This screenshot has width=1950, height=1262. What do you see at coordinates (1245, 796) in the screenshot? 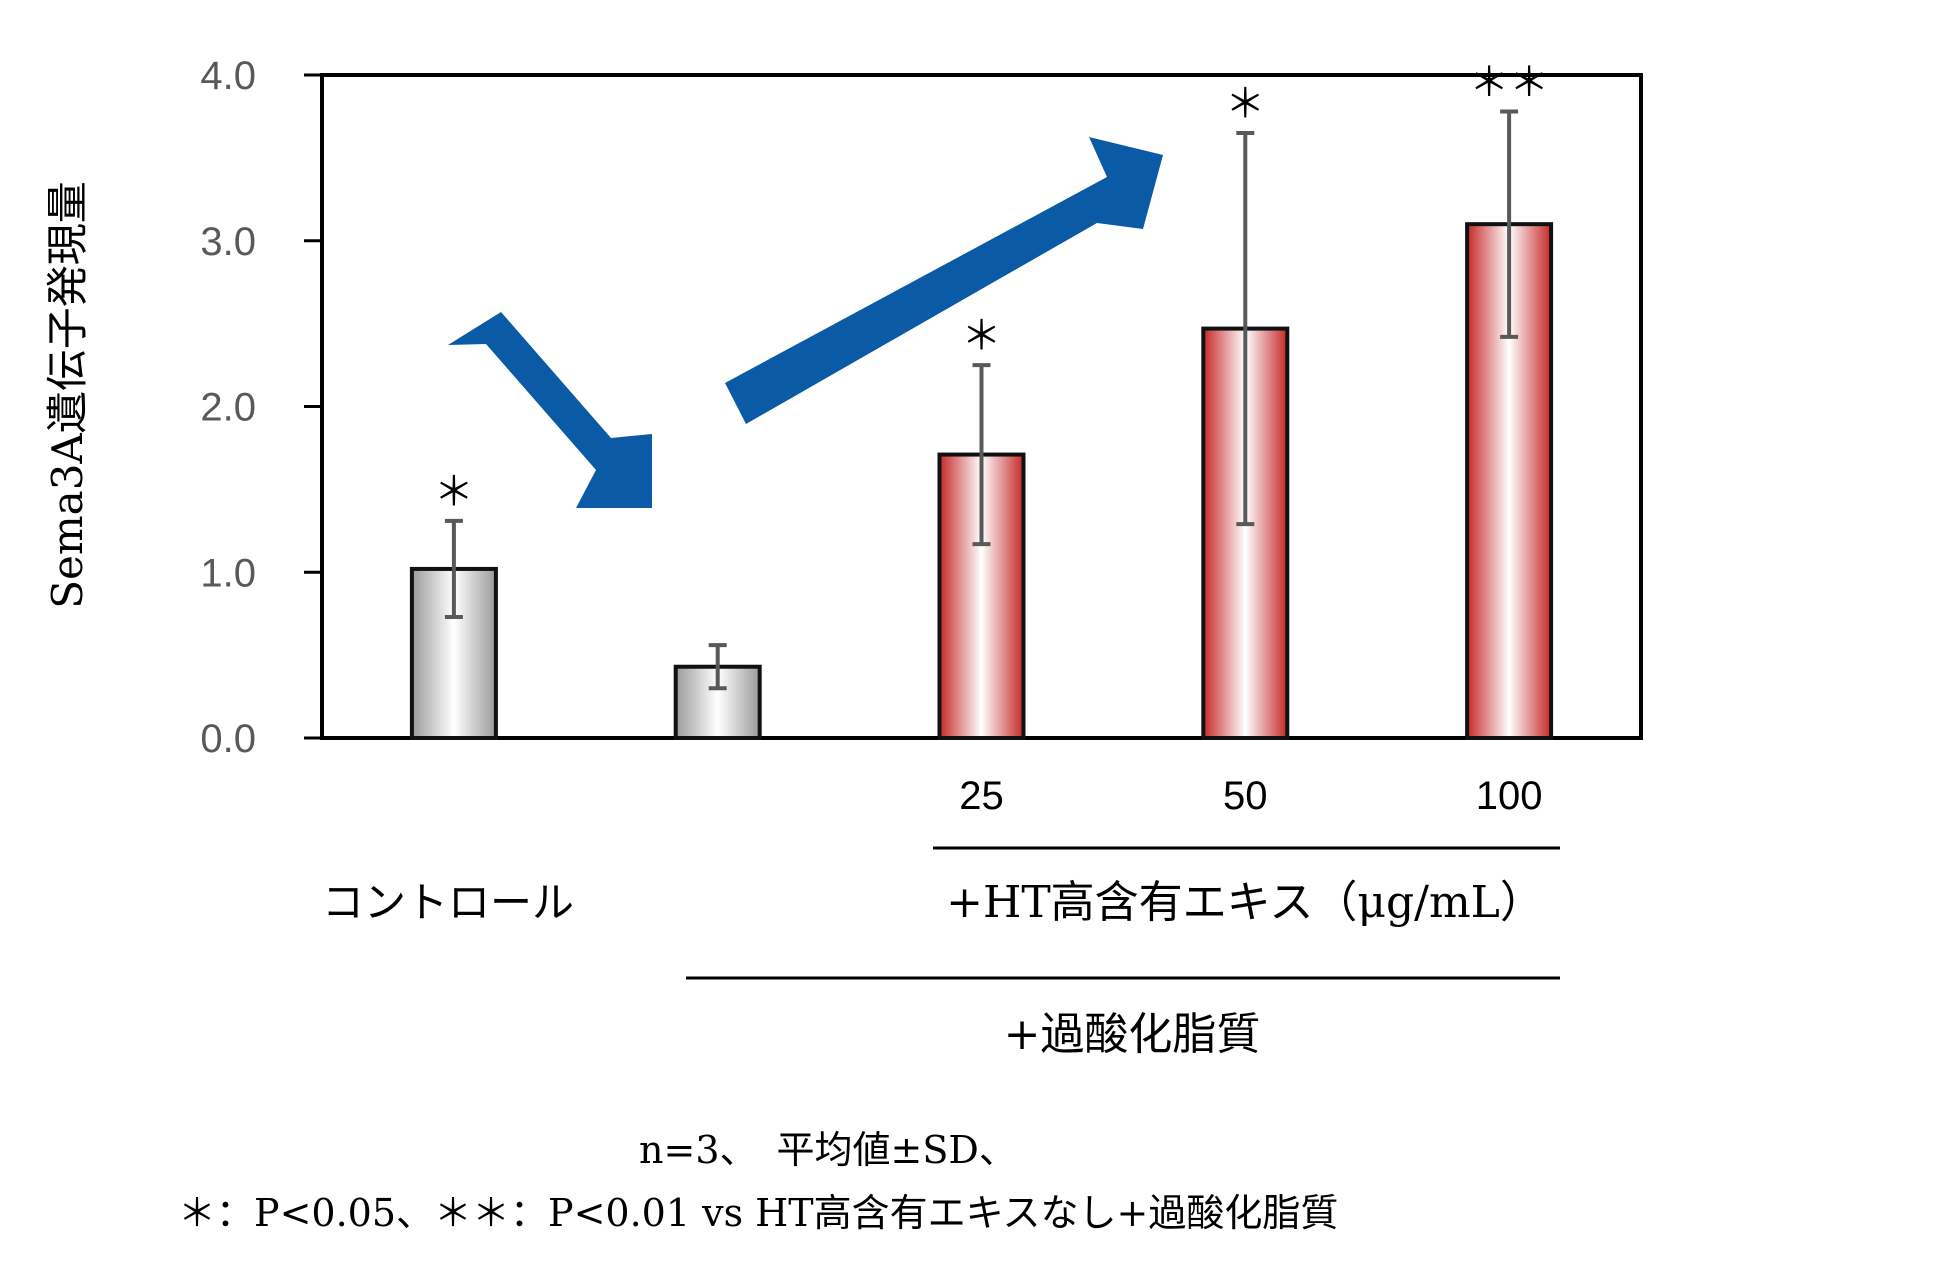
I see `x-tick-label: 50` at bounding box center [1245, 796].